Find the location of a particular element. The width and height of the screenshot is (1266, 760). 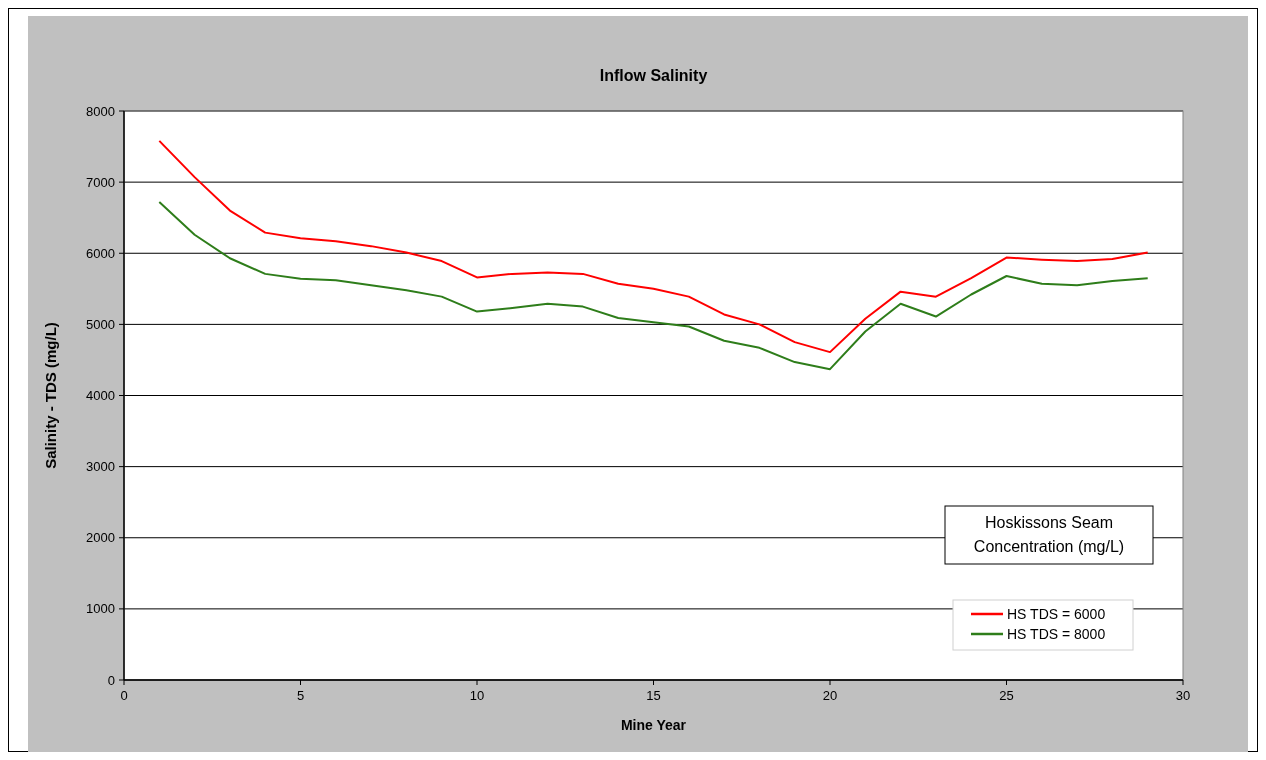

y-tick-label: 3000 is located at coordinates (100, 467).